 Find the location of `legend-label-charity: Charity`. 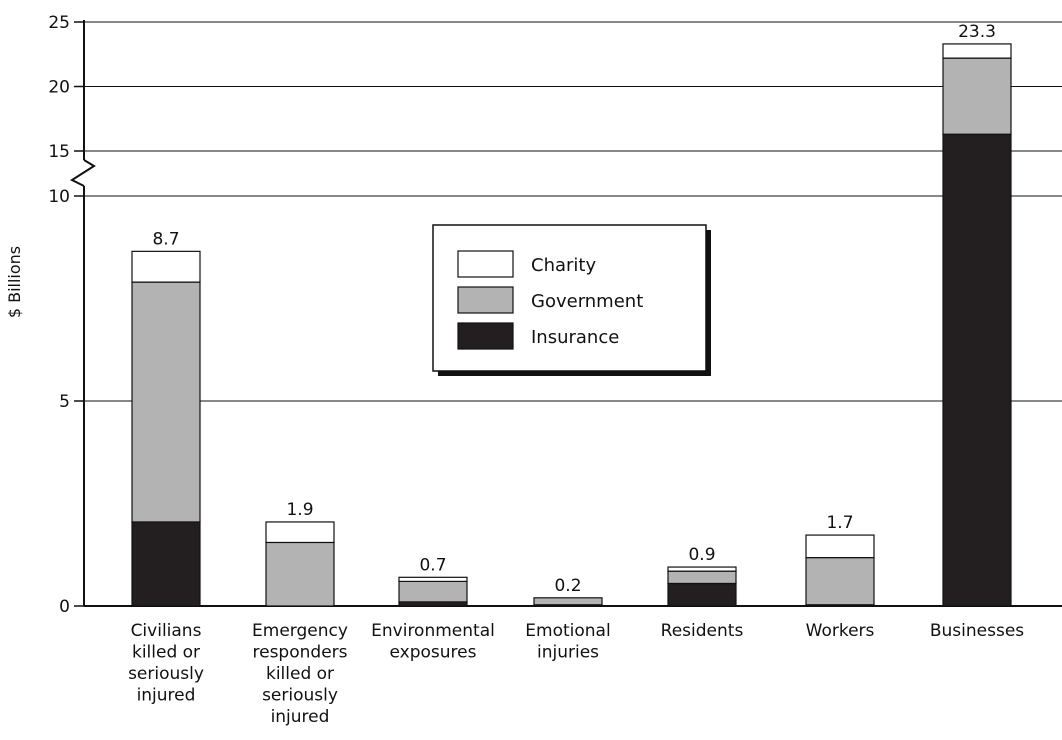

legend-label-charity: Charity is located at coordinates (563, 265).